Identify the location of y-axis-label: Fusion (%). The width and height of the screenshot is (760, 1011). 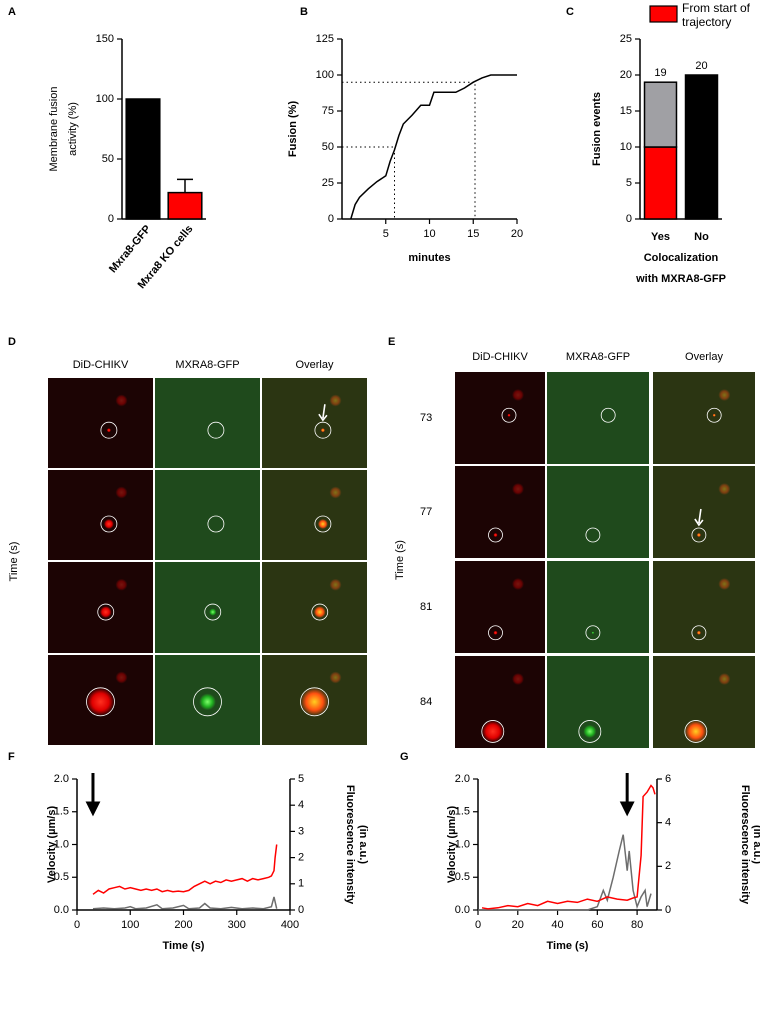
(293, 129).